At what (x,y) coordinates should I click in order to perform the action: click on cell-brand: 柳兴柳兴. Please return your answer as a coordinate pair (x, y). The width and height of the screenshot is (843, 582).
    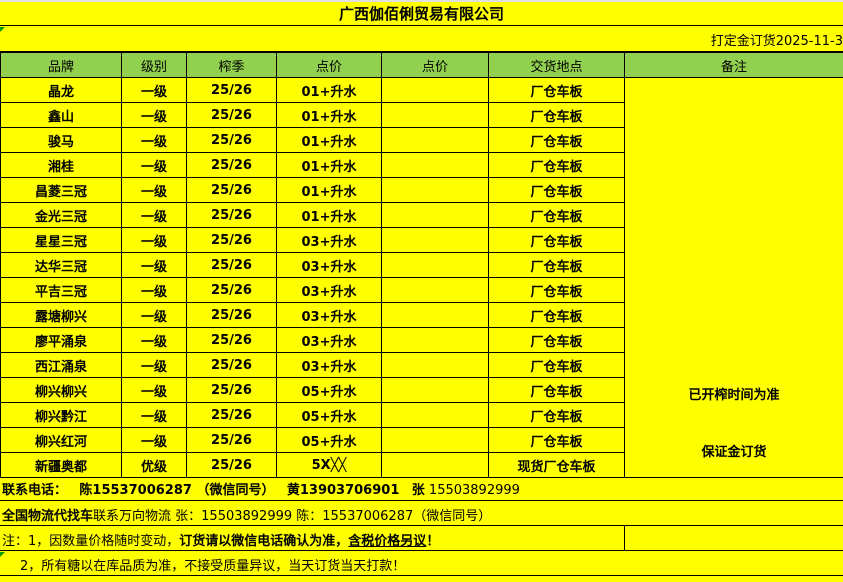
    Looking at the image, I should click on (61, 390).